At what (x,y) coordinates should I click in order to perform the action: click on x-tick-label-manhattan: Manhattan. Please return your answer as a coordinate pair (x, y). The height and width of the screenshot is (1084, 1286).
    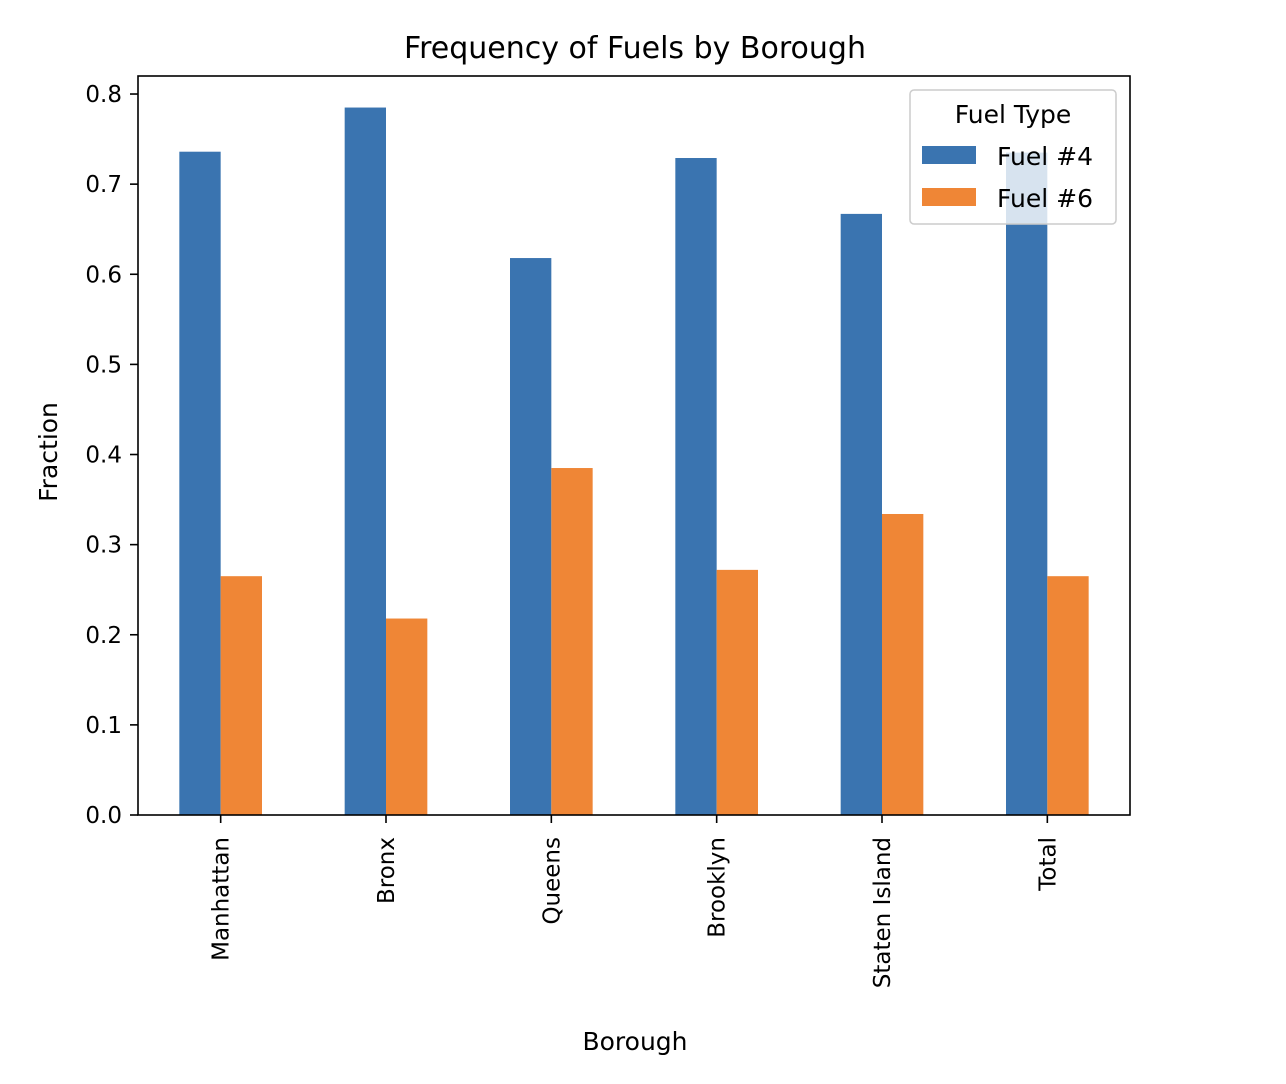
    Looking at the image, I should click on (222, 899).